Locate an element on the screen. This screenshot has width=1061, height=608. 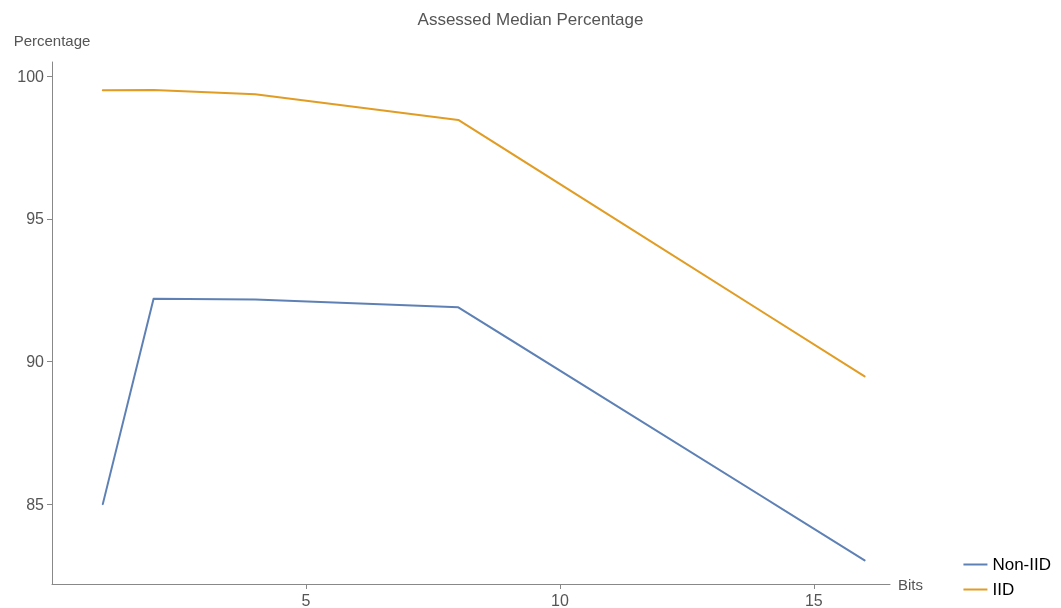
x-tick-label: 10 is located at coordinates (559, 599).